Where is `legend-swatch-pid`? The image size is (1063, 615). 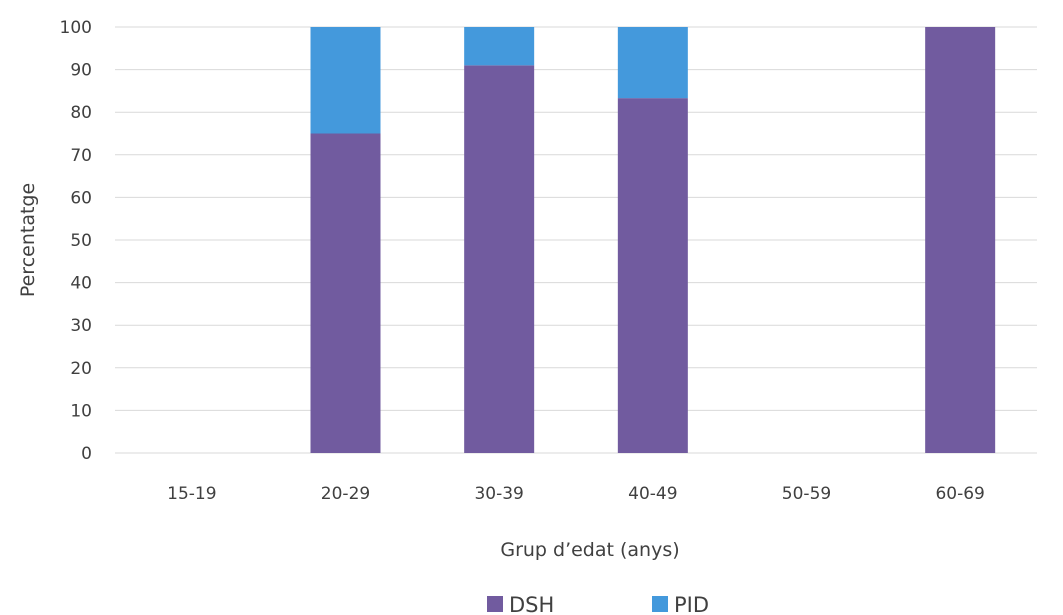 legend-swatch-pid is located at coordinates (660, 604).